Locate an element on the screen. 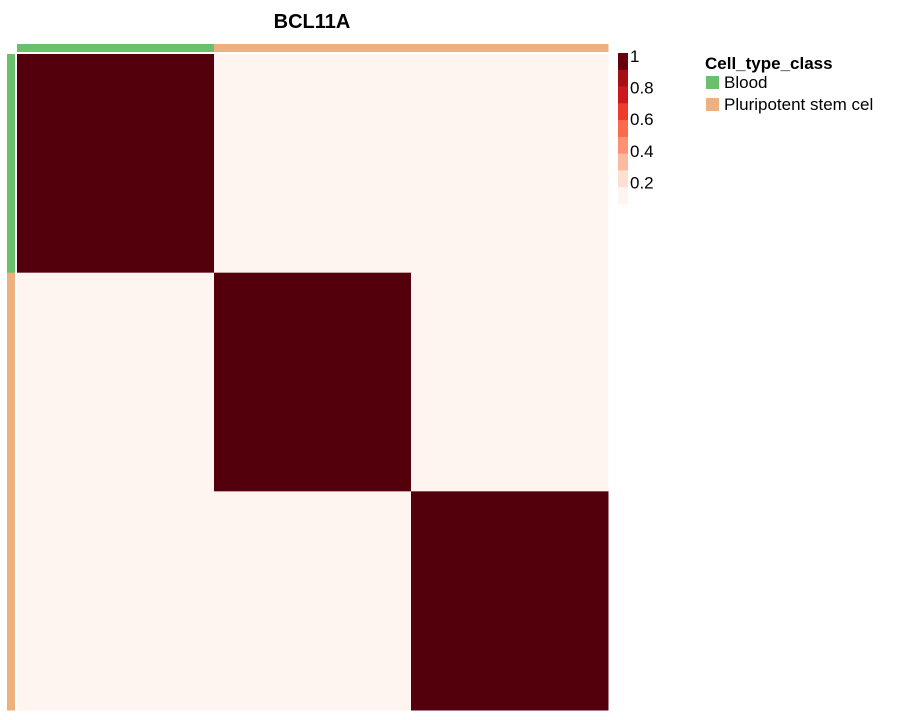  colorbar-tick-label: 0.8 is located at coordinates (642, 88).